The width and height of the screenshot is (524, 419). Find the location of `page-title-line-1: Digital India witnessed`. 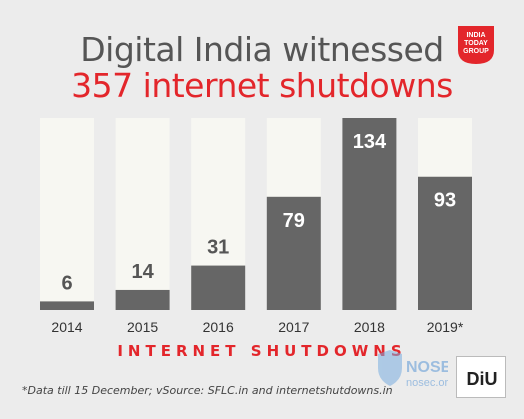

page-title-line-1: Digital India witnessed is located at coordinates (262, 49).